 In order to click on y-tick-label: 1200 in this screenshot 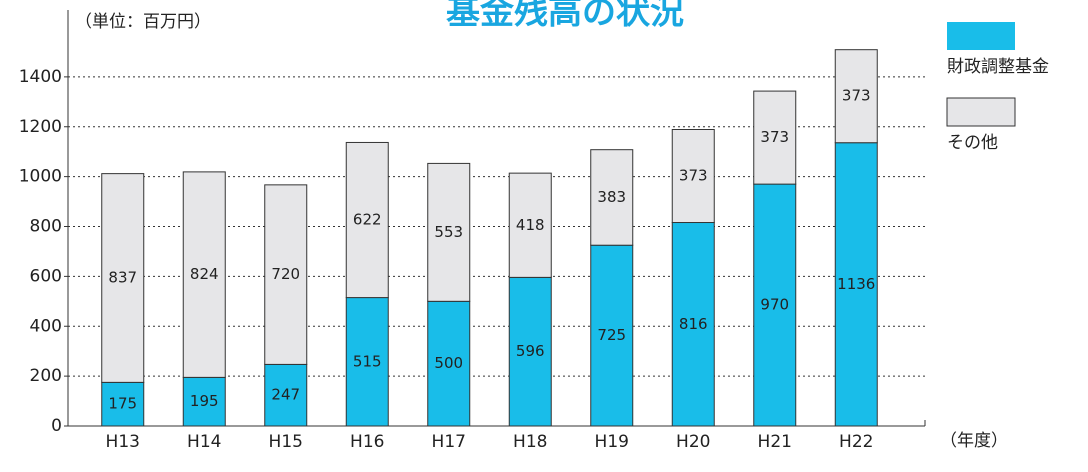, I will do `click(40, 127)`.